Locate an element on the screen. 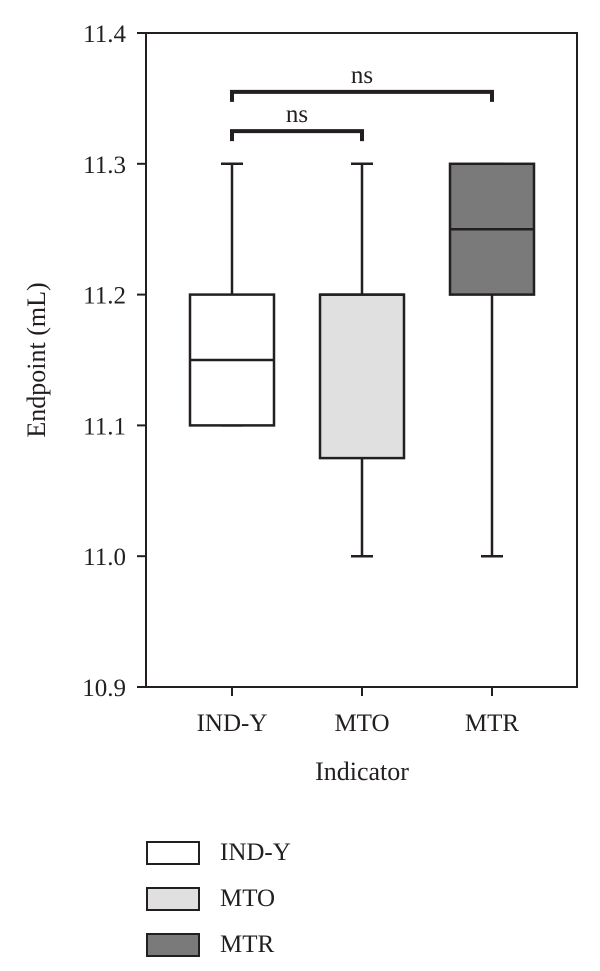 The image size is (600, 971). y-tick-label: 11.0 is located at coordinates (104, 557).